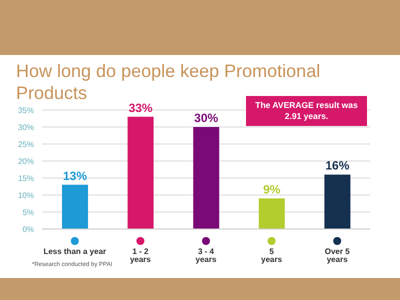 The height and width of the screenshot is (300, 400). What do you see at coordinates (26, 195) in the screenshot?
I see `y-tick-label: 10%` at bounding box center [26, 195].